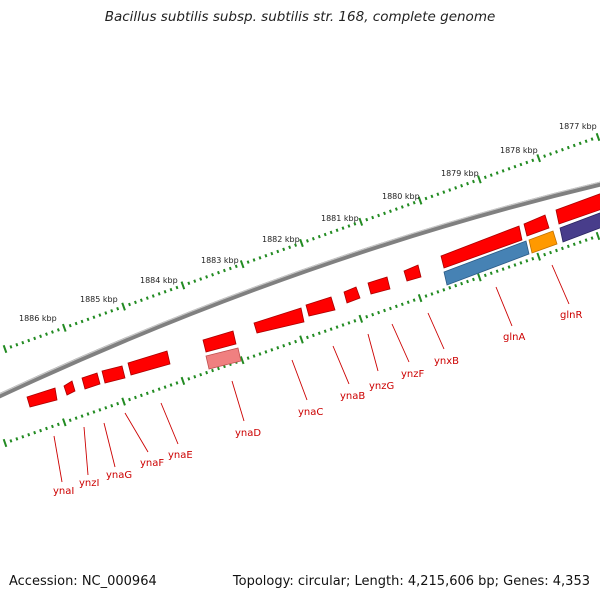  Describe the element at coordinates (69, 388) in the screenshot. I see `feature-ynzI` at that location.